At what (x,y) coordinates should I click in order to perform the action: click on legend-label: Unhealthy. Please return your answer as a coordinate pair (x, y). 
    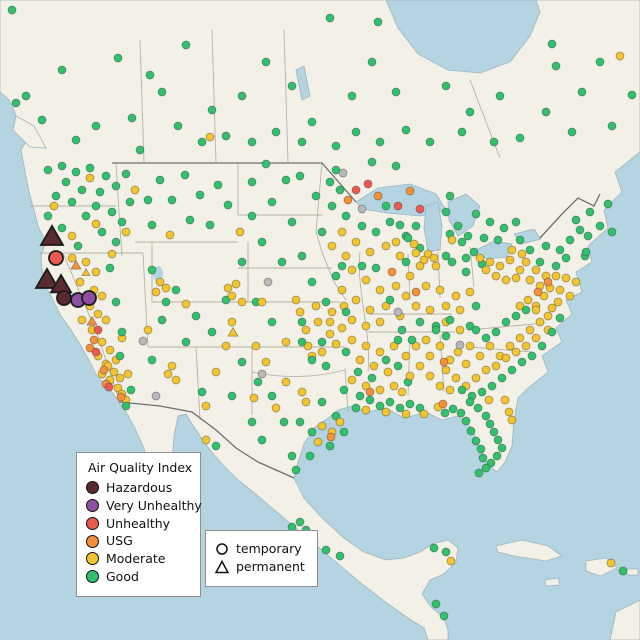
    Looking at the image, I should click on (138, 523).